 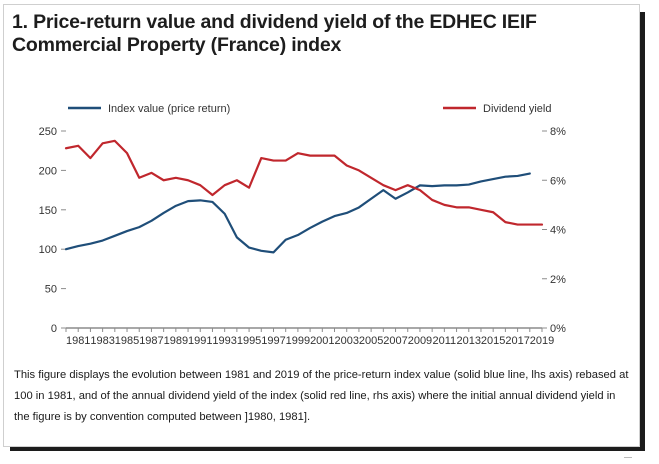 I want to click on y-right-tick-label: 4%, so click(x=558, y=231).